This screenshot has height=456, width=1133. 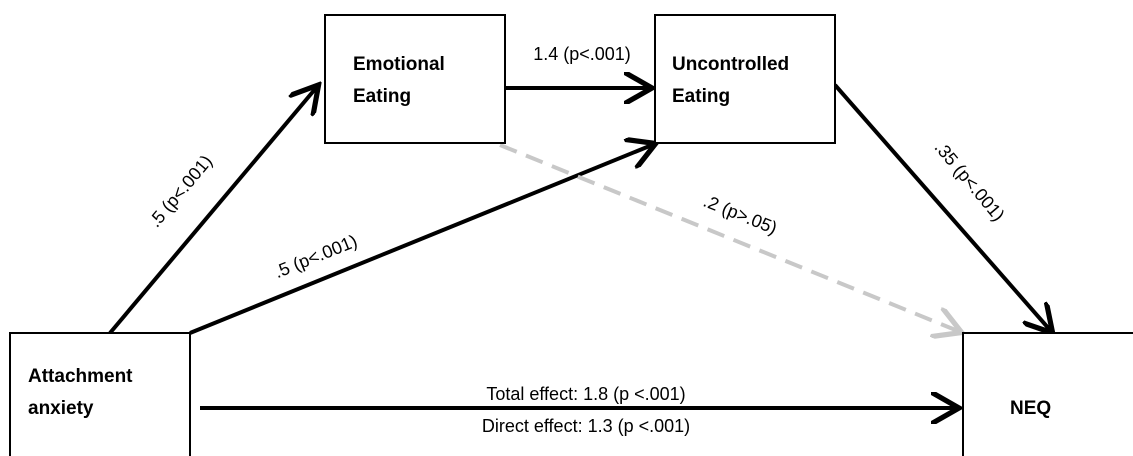 What do you see at coordinates (730, 64) in the screenshot?
I see `node-label: Uncontrolled` at bounding box center [730, 64].